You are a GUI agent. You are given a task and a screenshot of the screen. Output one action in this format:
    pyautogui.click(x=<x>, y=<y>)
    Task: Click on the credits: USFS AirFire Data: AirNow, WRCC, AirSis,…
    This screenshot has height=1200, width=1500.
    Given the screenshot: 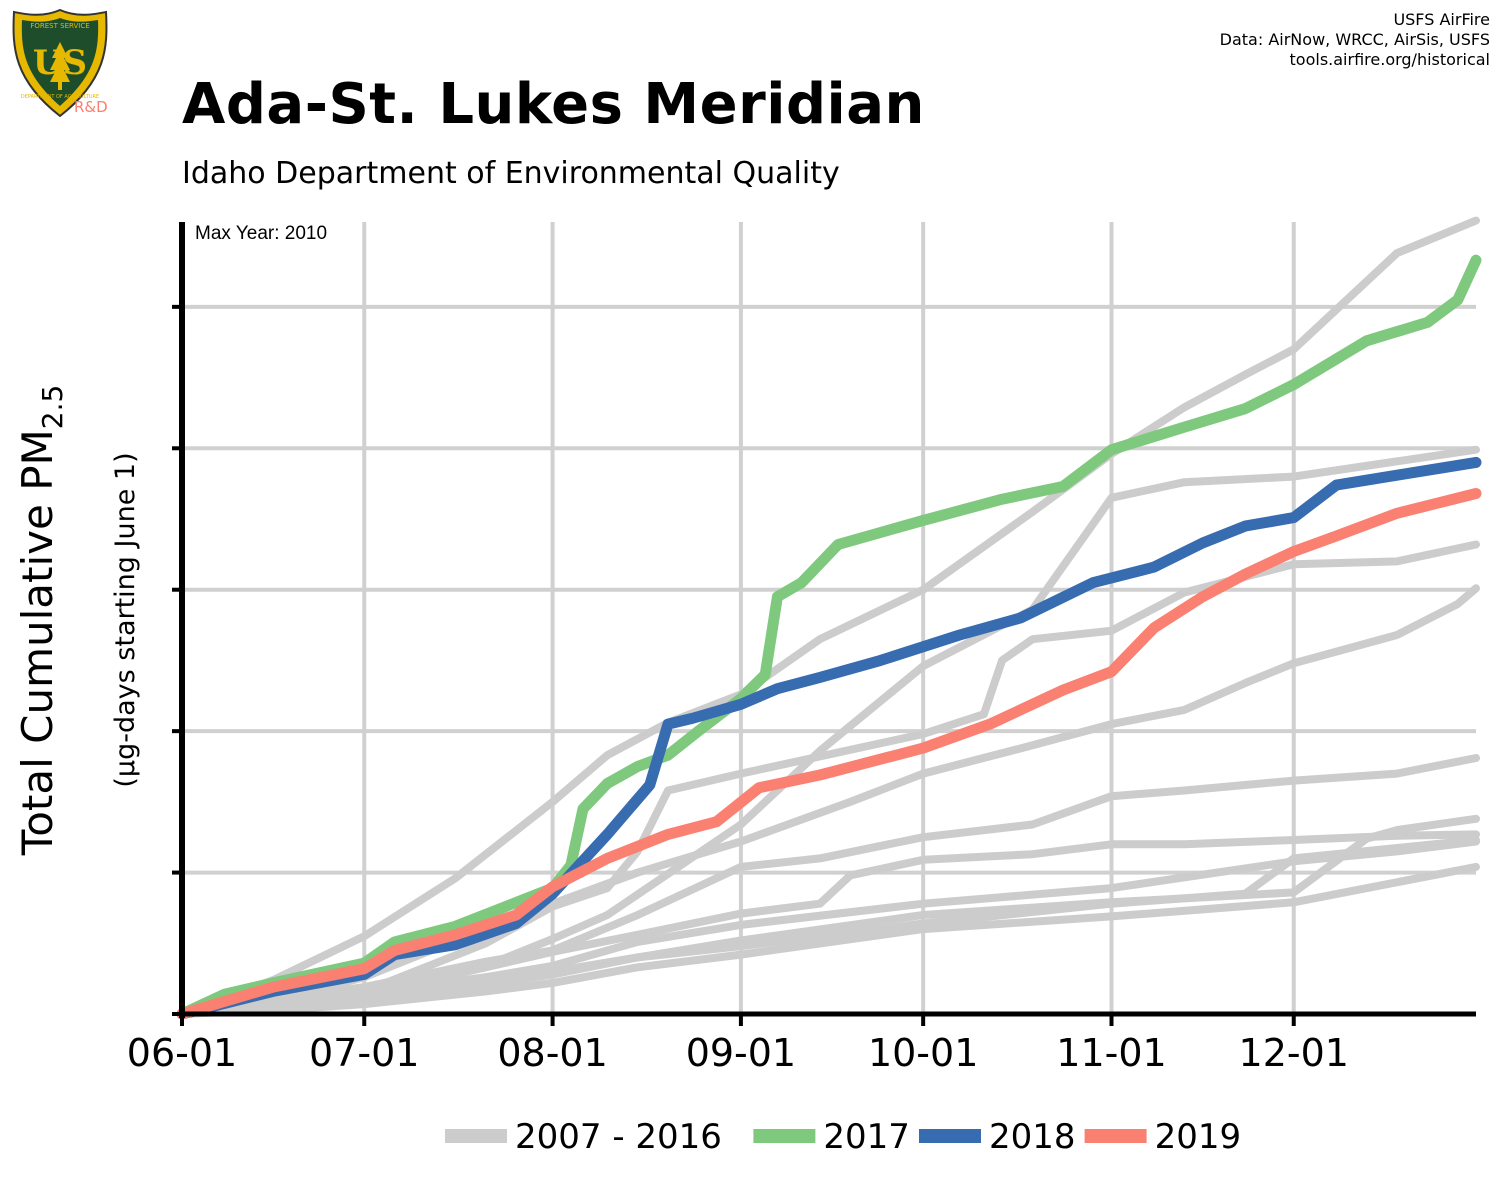 What is the action you would take?
    pyautogui.click(x=1355, y=40)
    